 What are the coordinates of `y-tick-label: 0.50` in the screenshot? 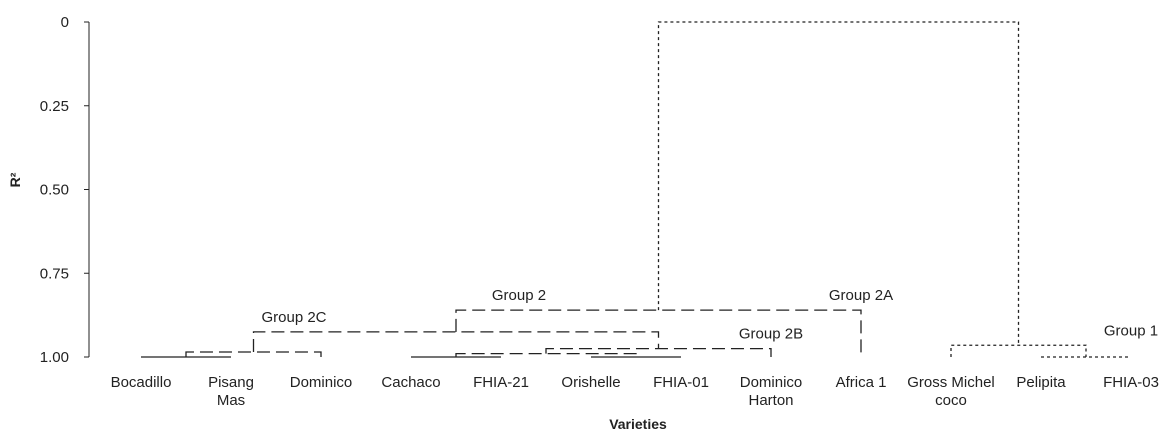 It's located at (54, 190).